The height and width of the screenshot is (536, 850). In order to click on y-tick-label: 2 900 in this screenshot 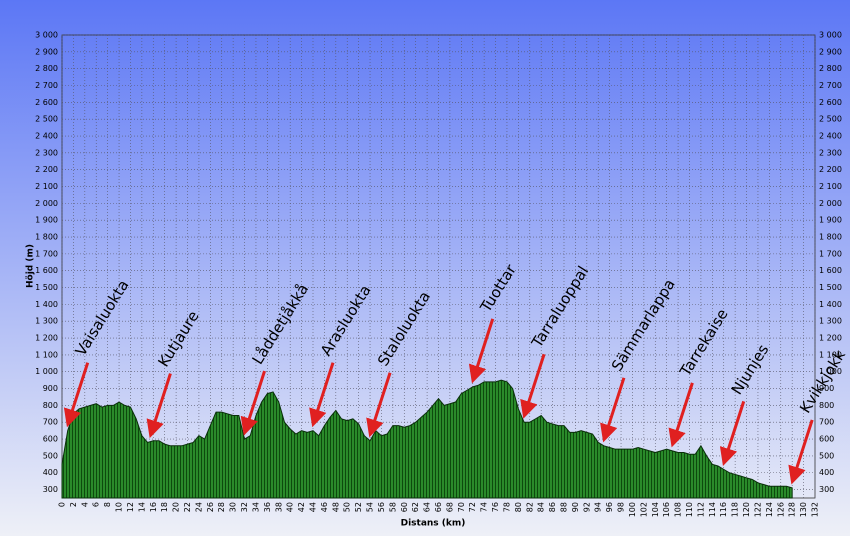, I will do `click(46, 51)`.